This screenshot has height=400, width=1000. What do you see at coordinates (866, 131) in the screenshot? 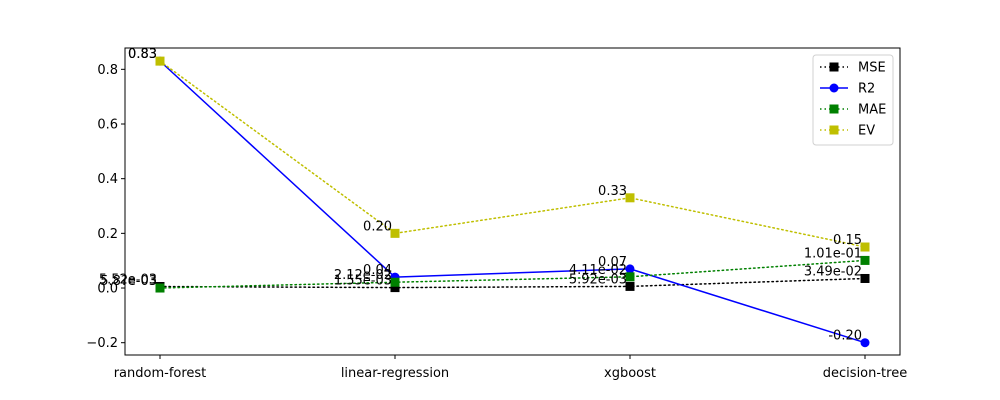
I see `legend-label-ev: EV` at bounding box center [866, 131].